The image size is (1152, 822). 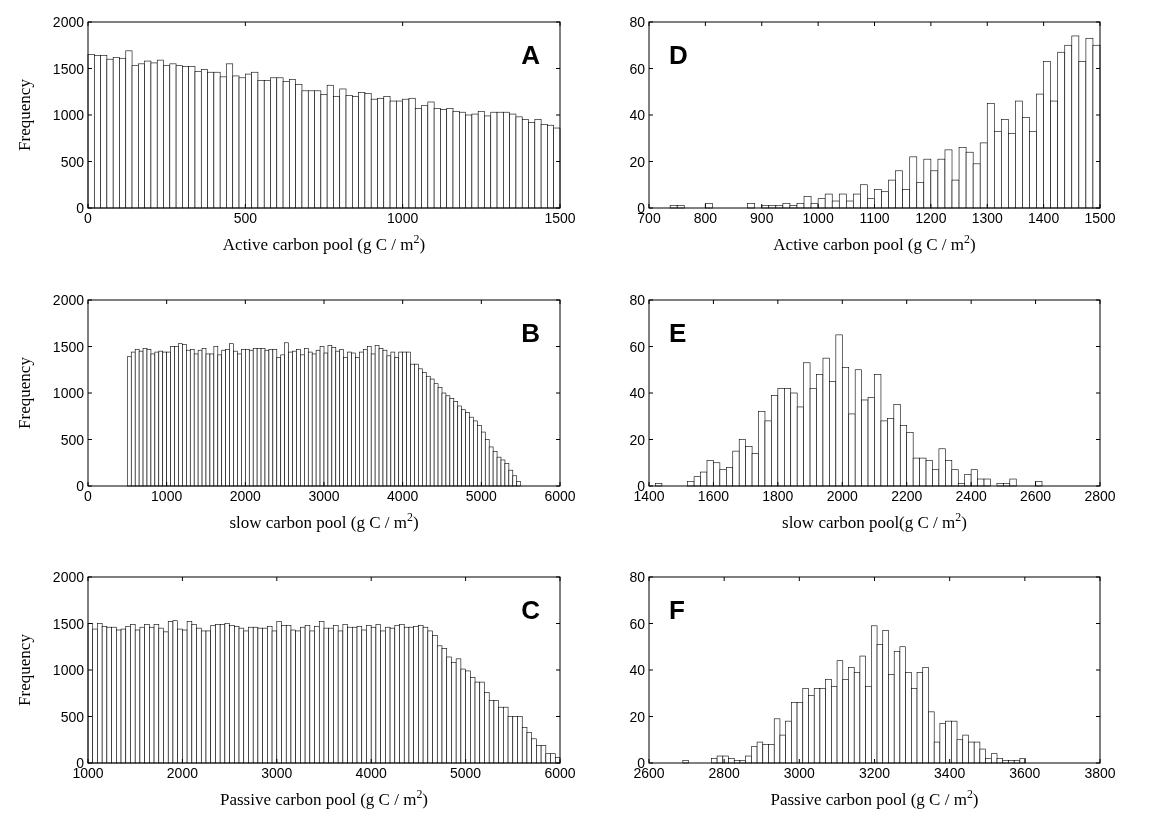 I want to click on annotation: E, so click(x=678, y=333).